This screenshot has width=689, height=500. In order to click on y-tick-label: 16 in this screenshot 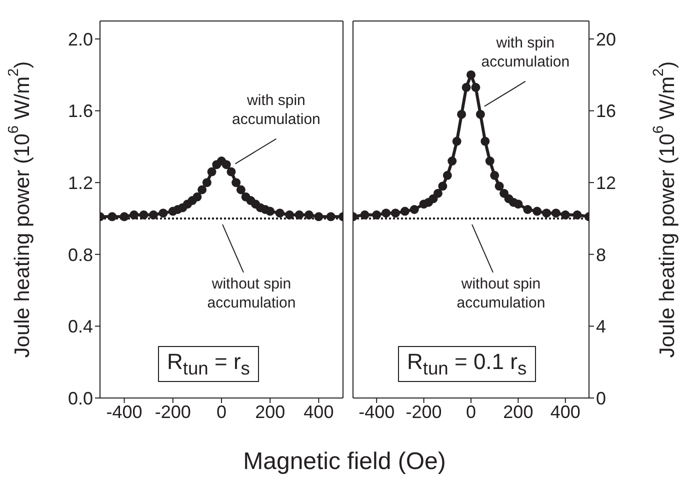, I will do `click(606, 111)`.